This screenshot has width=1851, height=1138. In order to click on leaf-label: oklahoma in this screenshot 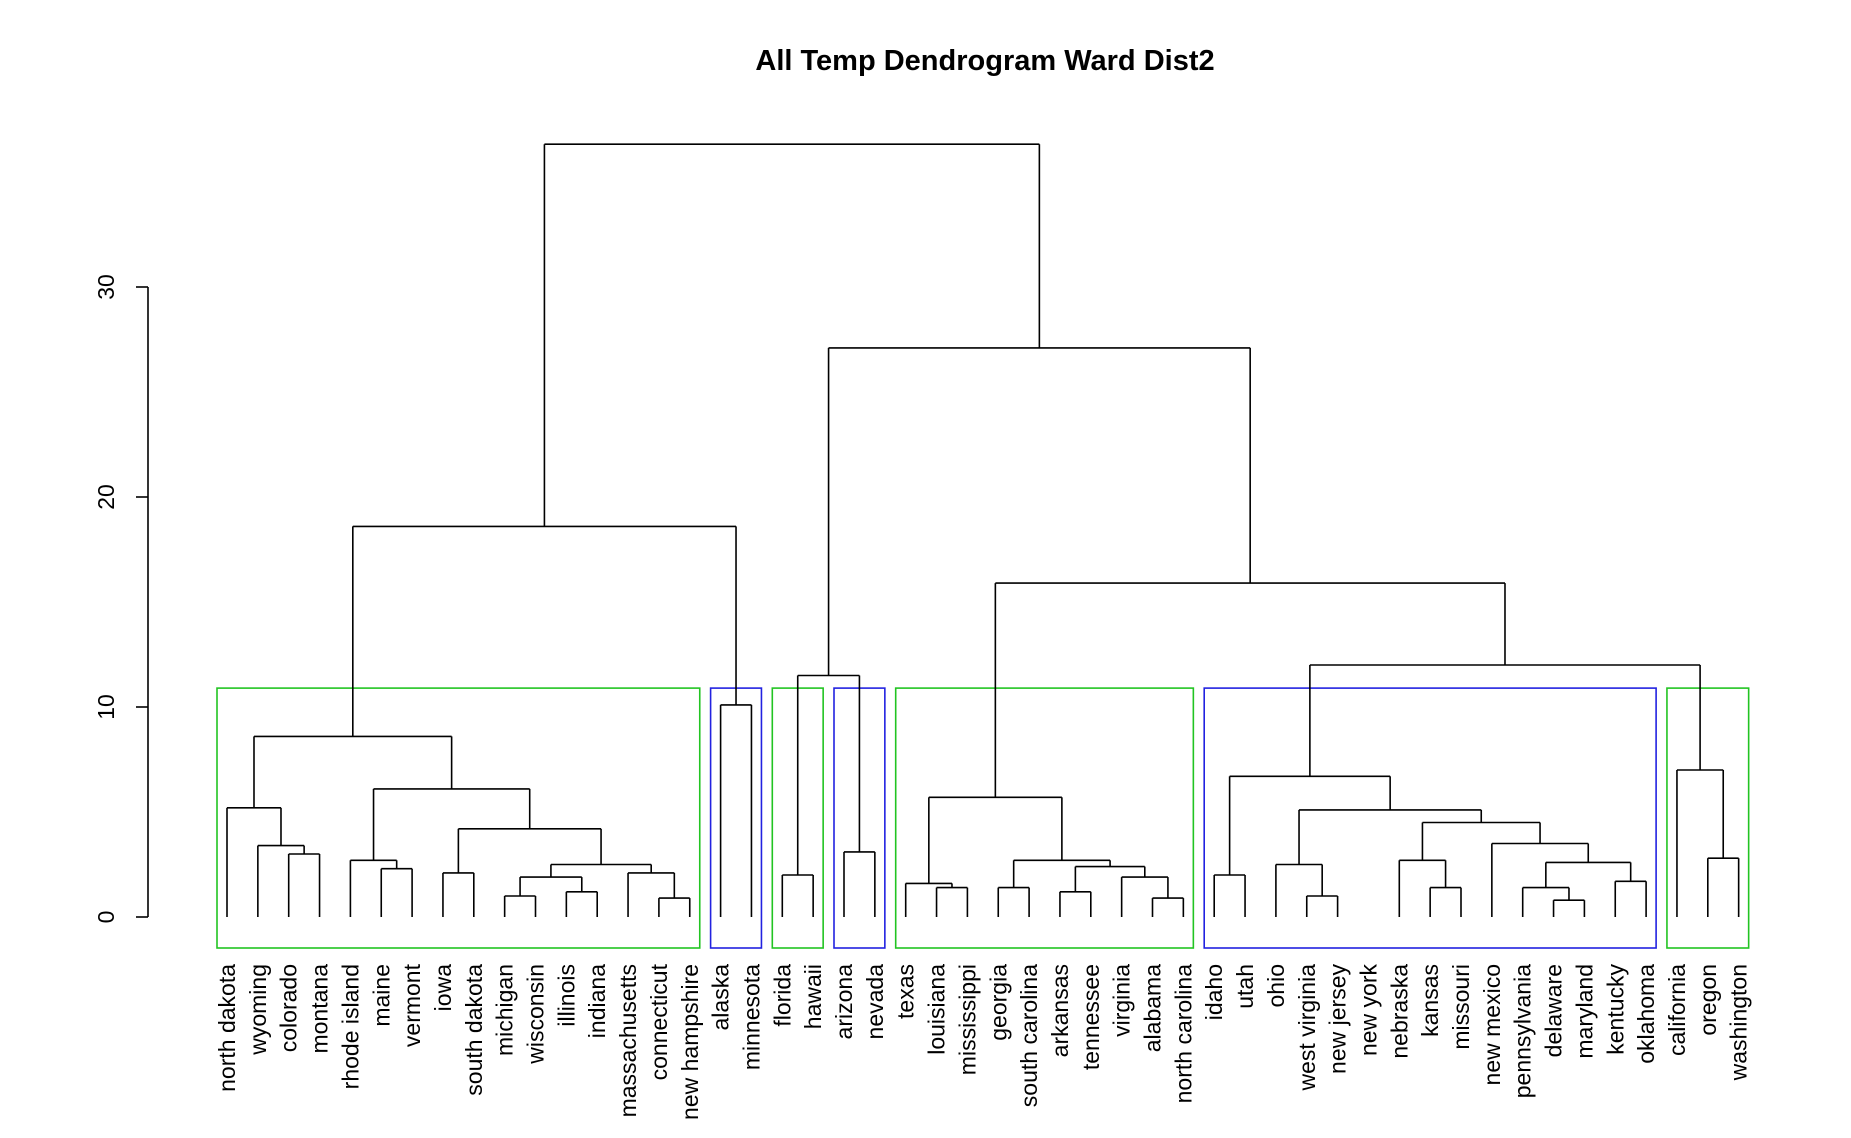, I will do `click(1646, 1014)`.